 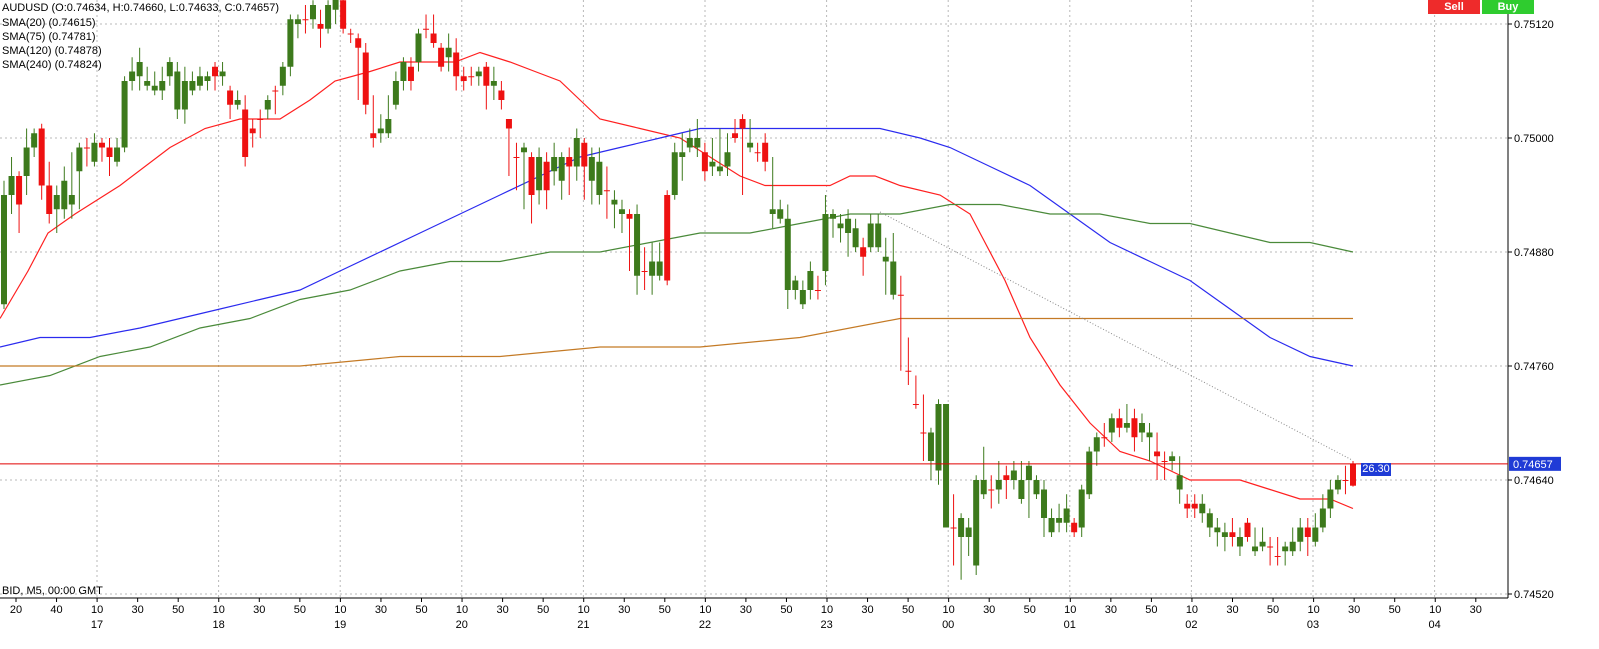 I want to click on time-tick-label: 40, so click(x=56, y=610).